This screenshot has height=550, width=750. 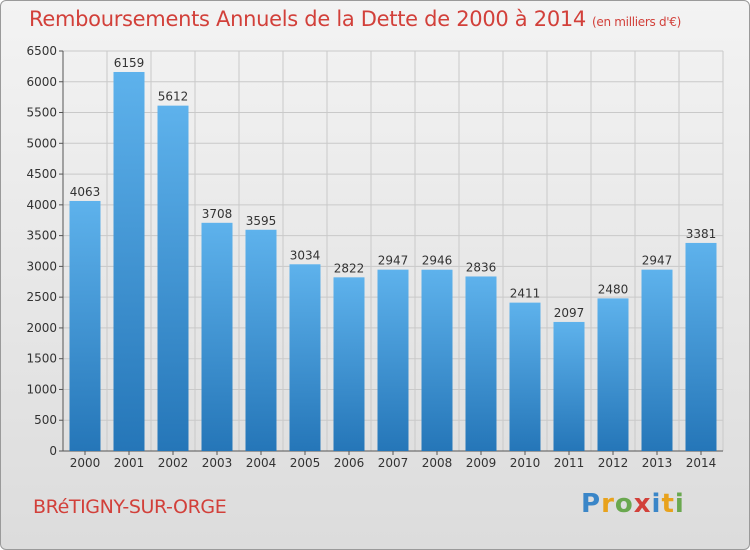 I want to click on bar-value-label: 2480, so click(x=613, y=289).